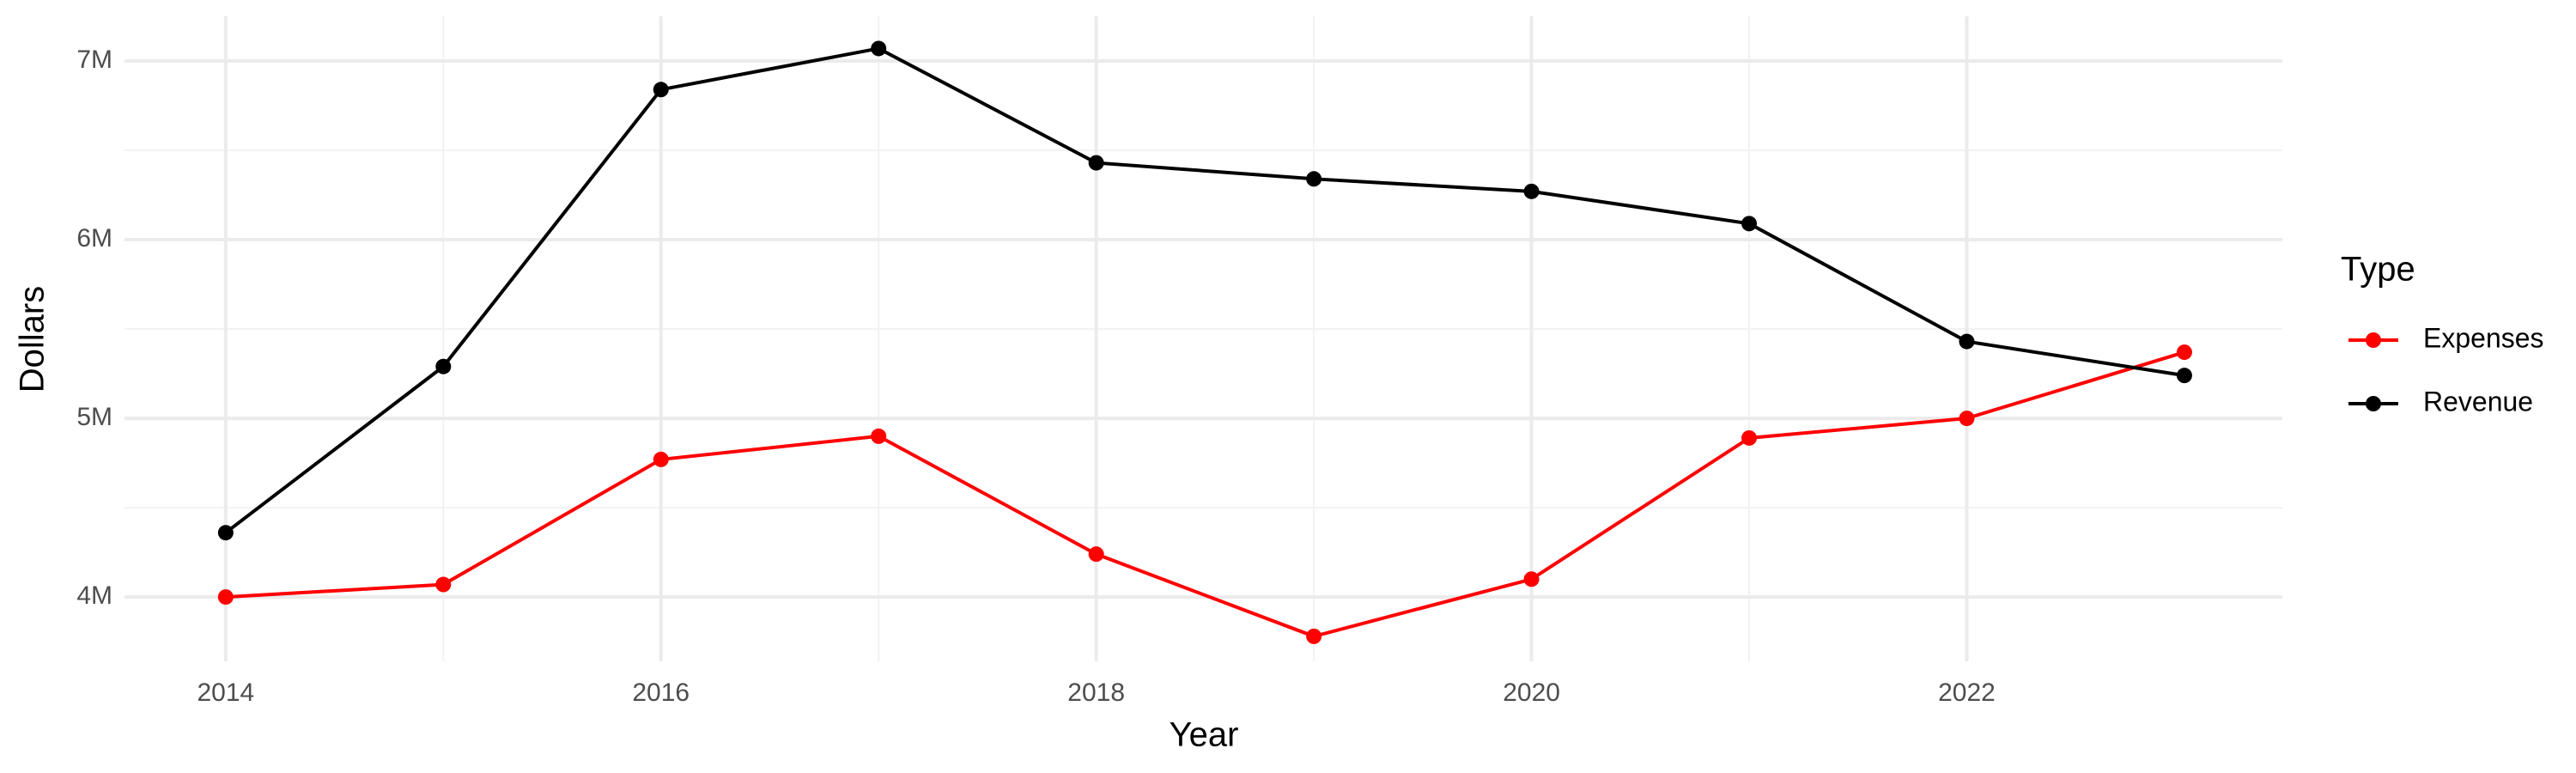 This screenshot has width=2576, height=773. Describe the element at coordinates (661, 693) in the screenshot. I see `x-tick-label: 2016` at that location.